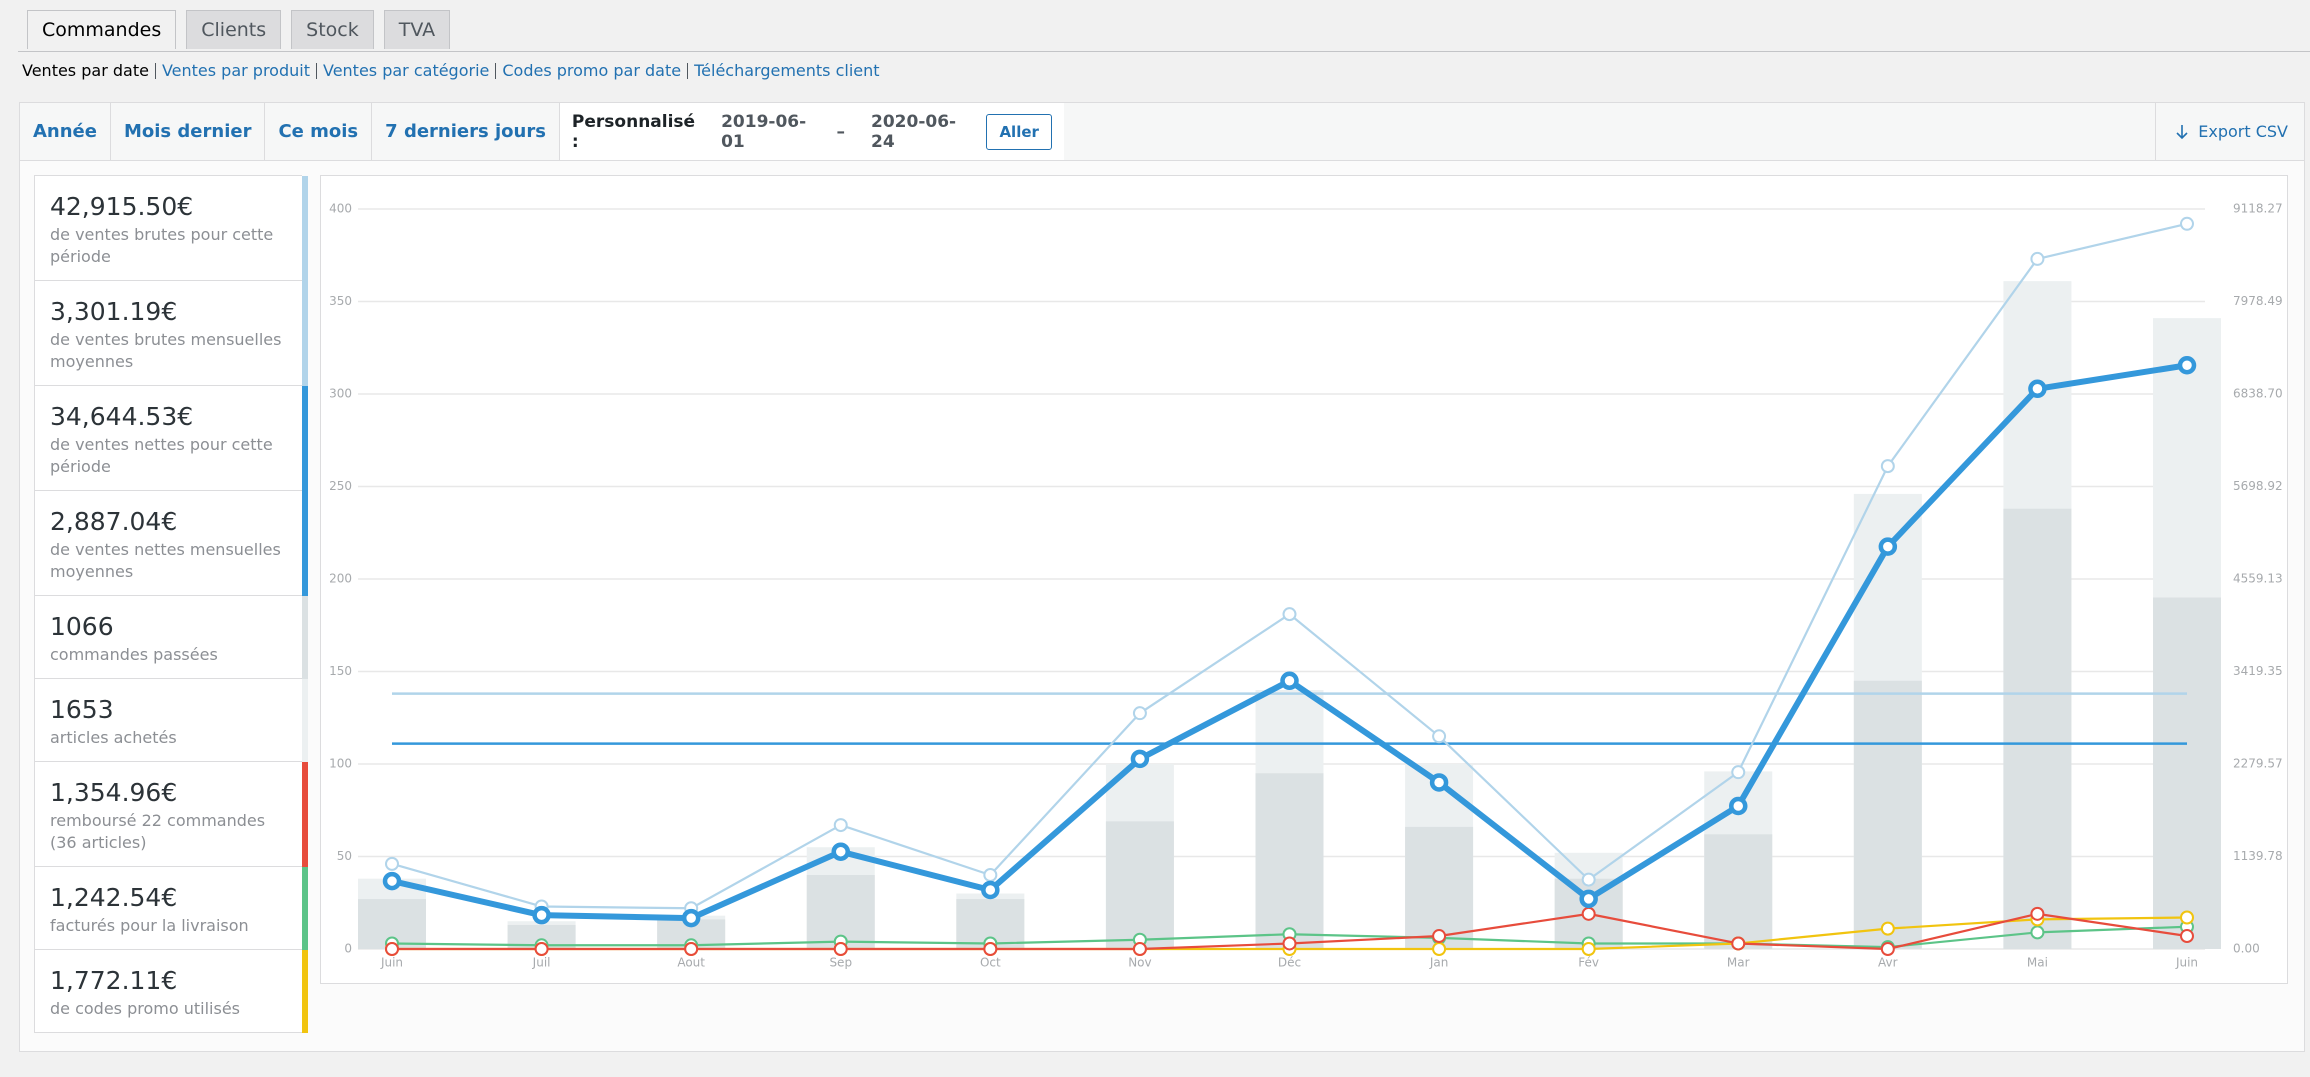  What do you see at coordinates (145, 1008) in the screenshot?
I see `legend-text: de codes promo utilisés` at bounding box center [145, 1008].